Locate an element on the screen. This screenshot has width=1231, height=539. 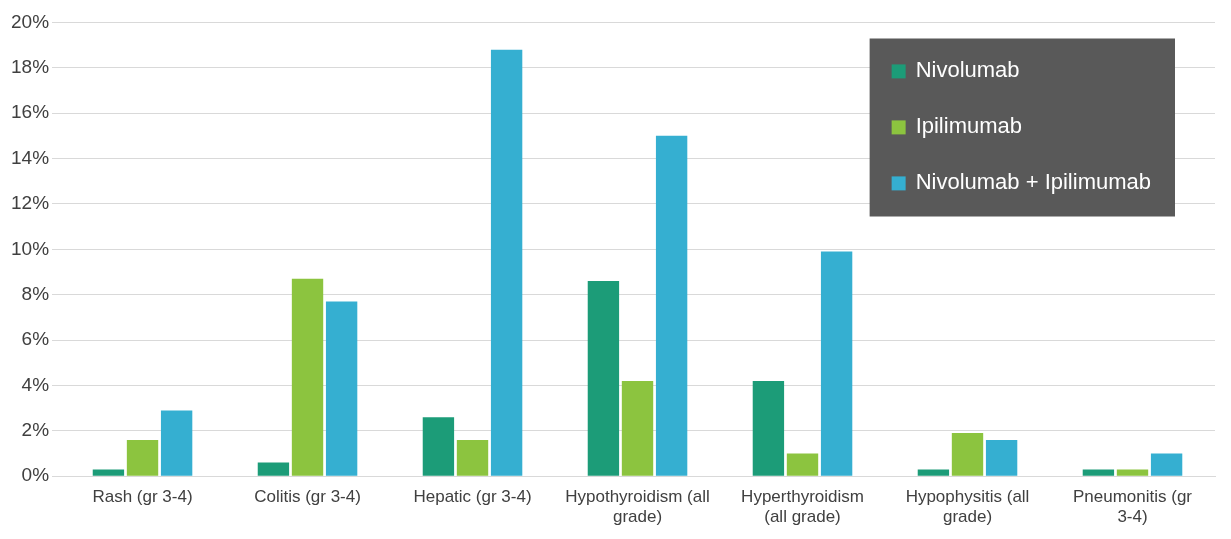
x-tick-label: Pneumonitis (gr 3-4) is located at coordinates (1132, 507).